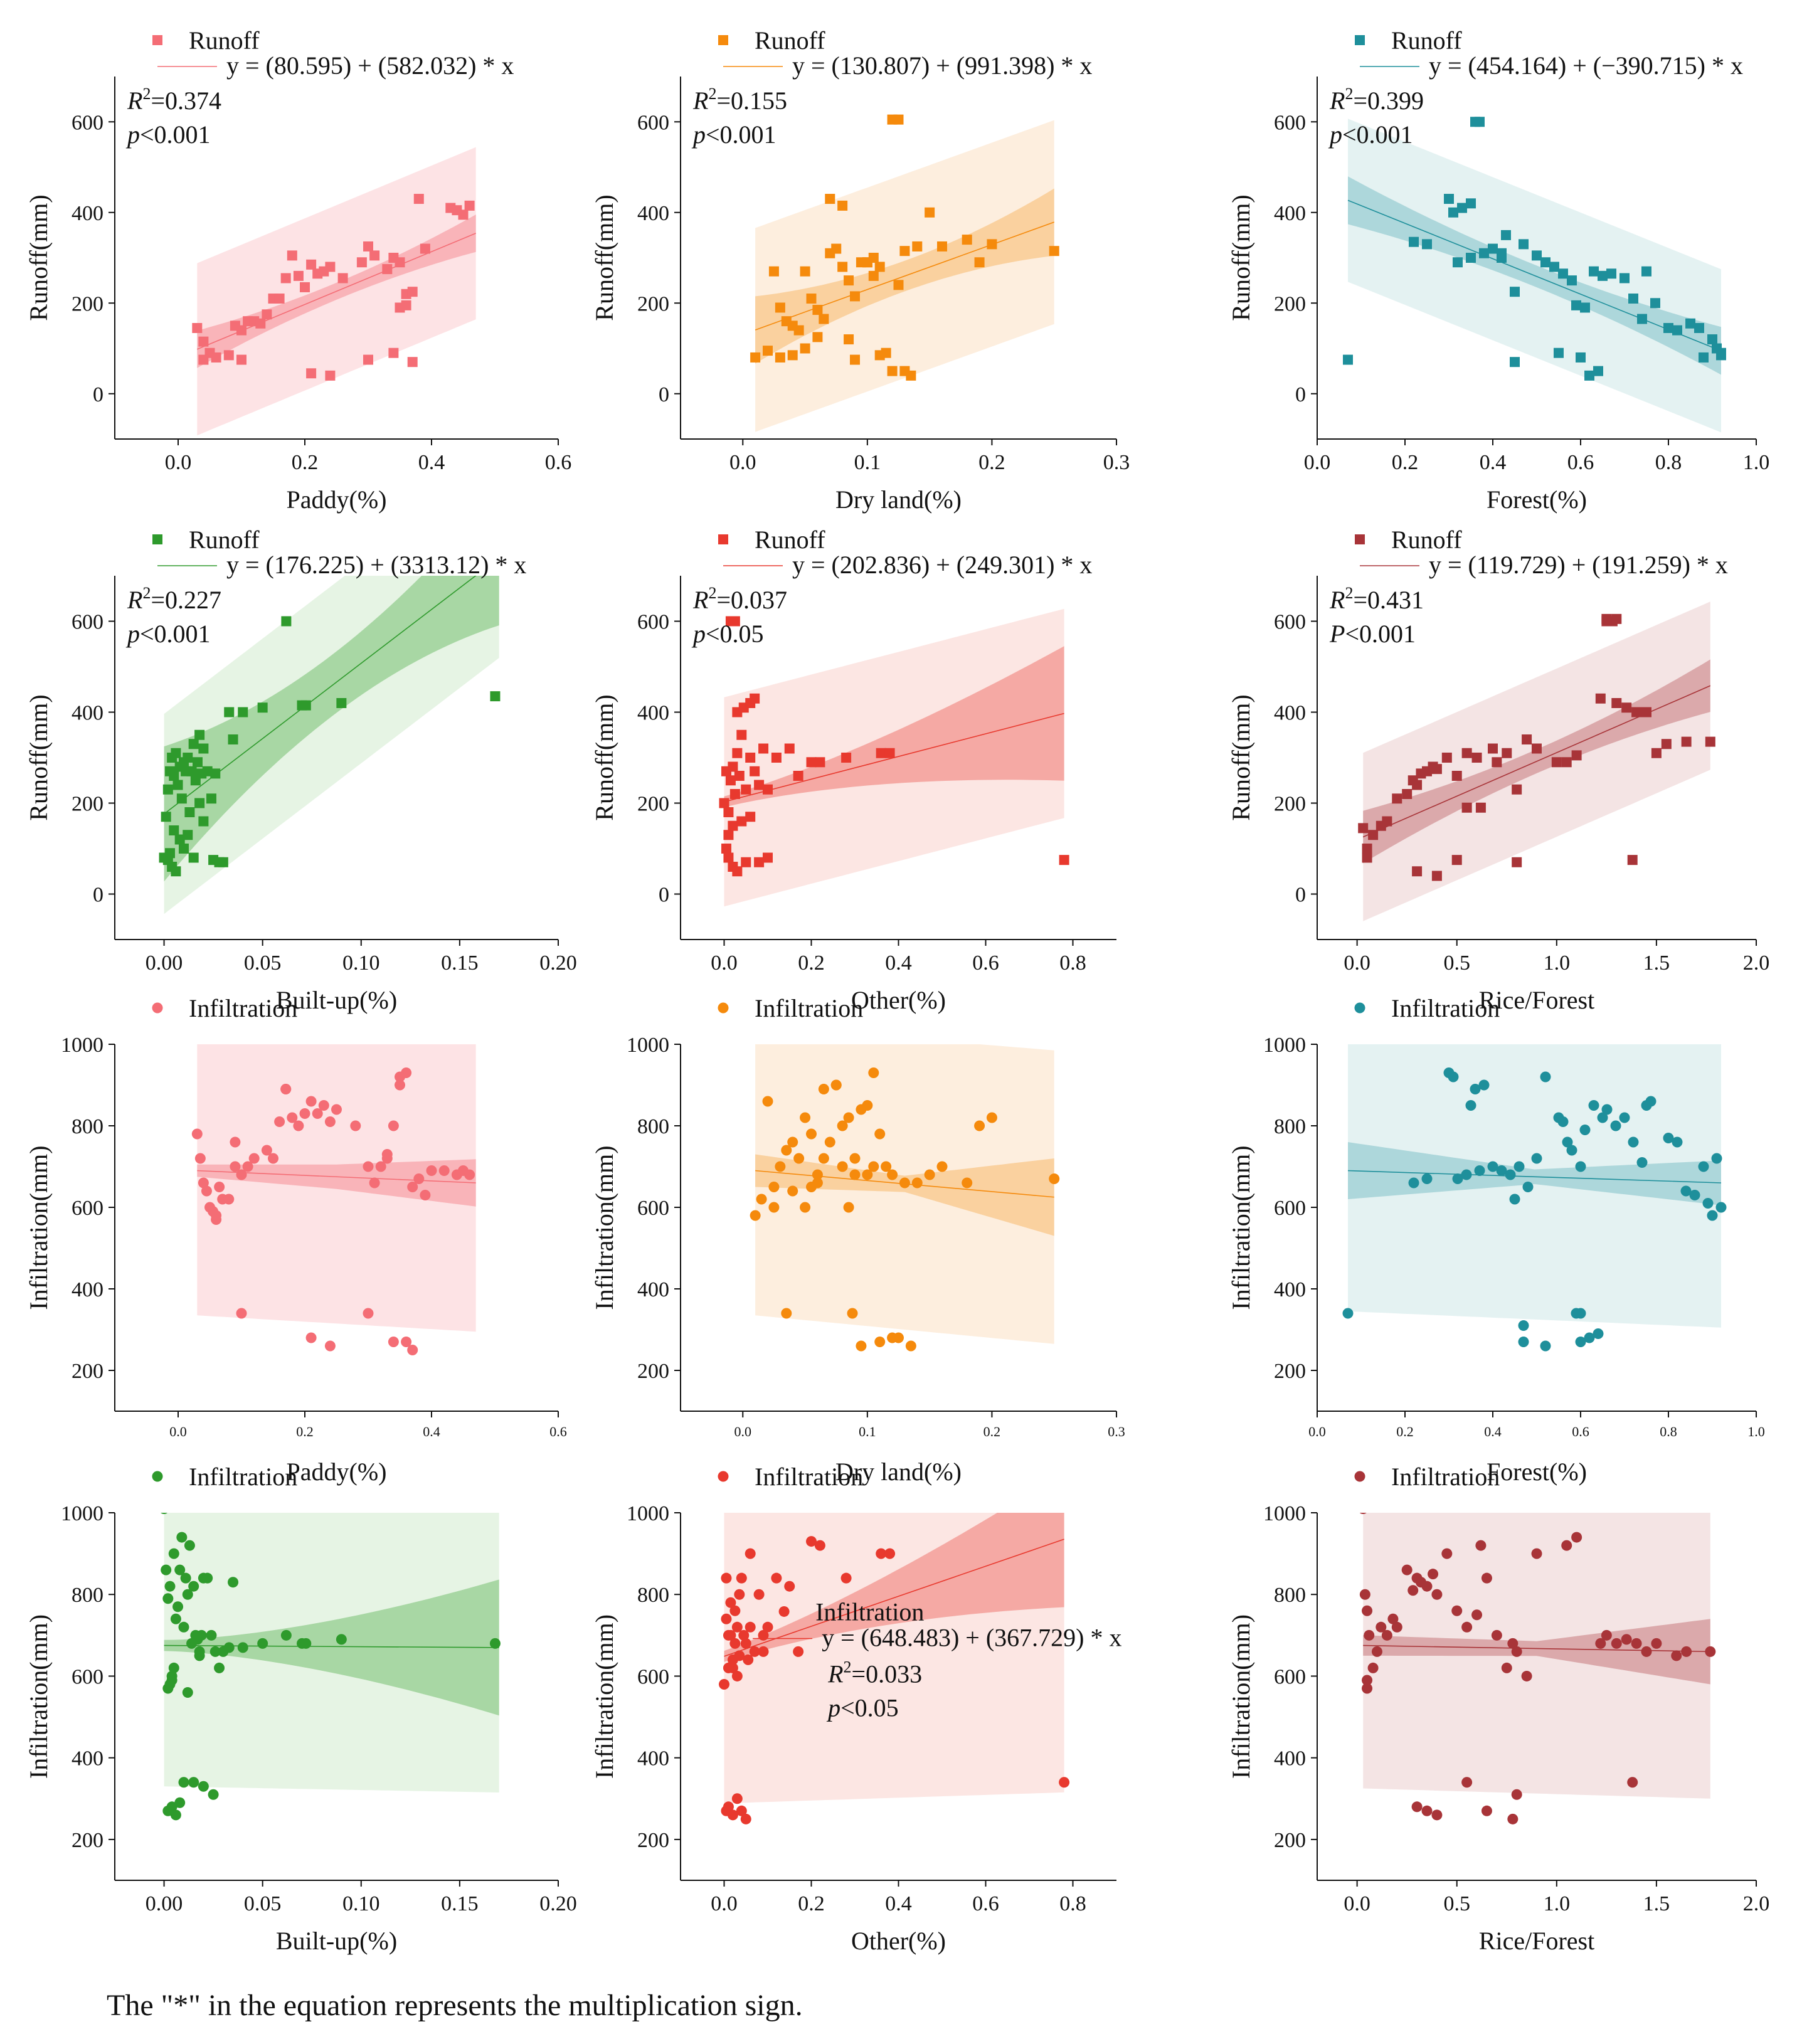 Image resolution: width=1797 pixels, height=2044 pixels. What do you see at coordinates (751, 600) in the screenshot?
I see `r2-value: =0.037` at bounding box center [751, 600].